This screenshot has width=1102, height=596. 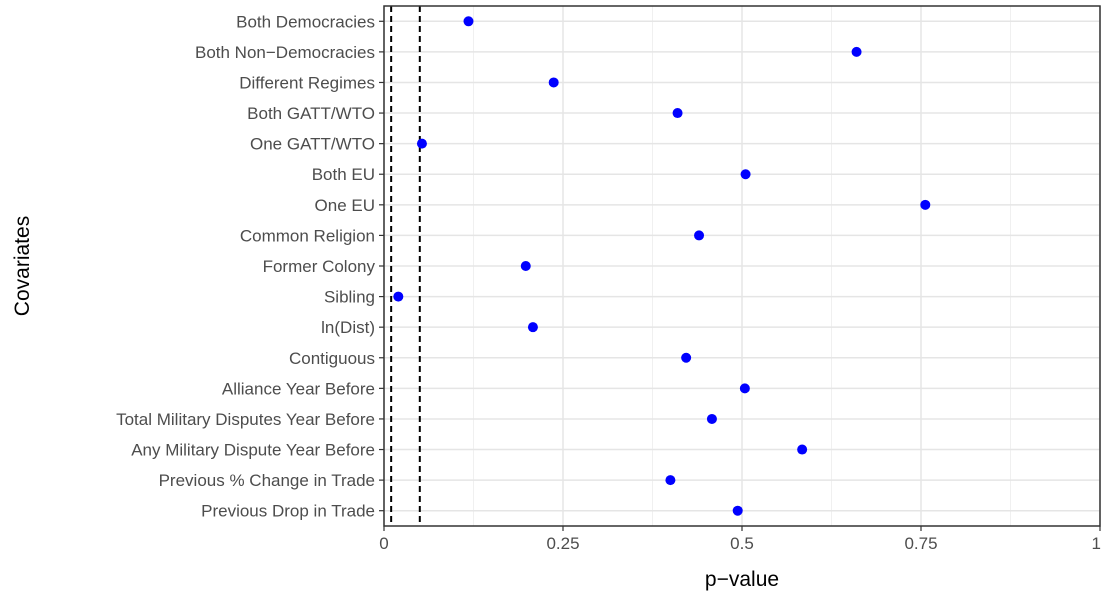 What do you see at coordinates (311, 113) in the screenshot?
I see `y-tick-label: Both GATT/WTO` at bounding box center [311, 113].